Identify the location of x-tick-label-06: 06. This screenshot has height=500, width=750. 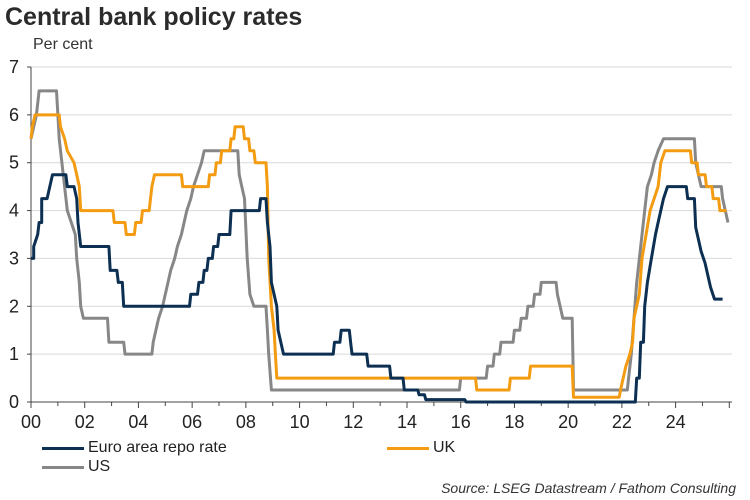
(192, 422).